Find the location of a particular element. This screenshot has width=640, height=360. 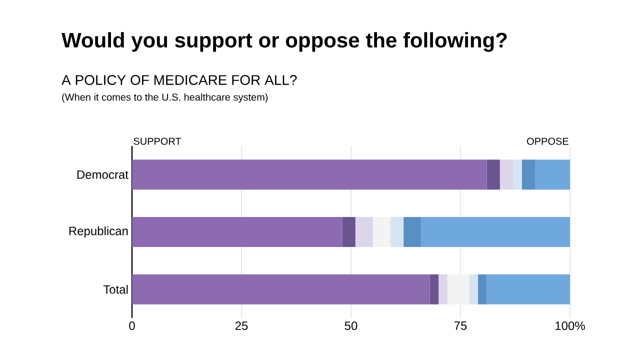

x-tick-label: 50 is located at coordinates (351, 326).